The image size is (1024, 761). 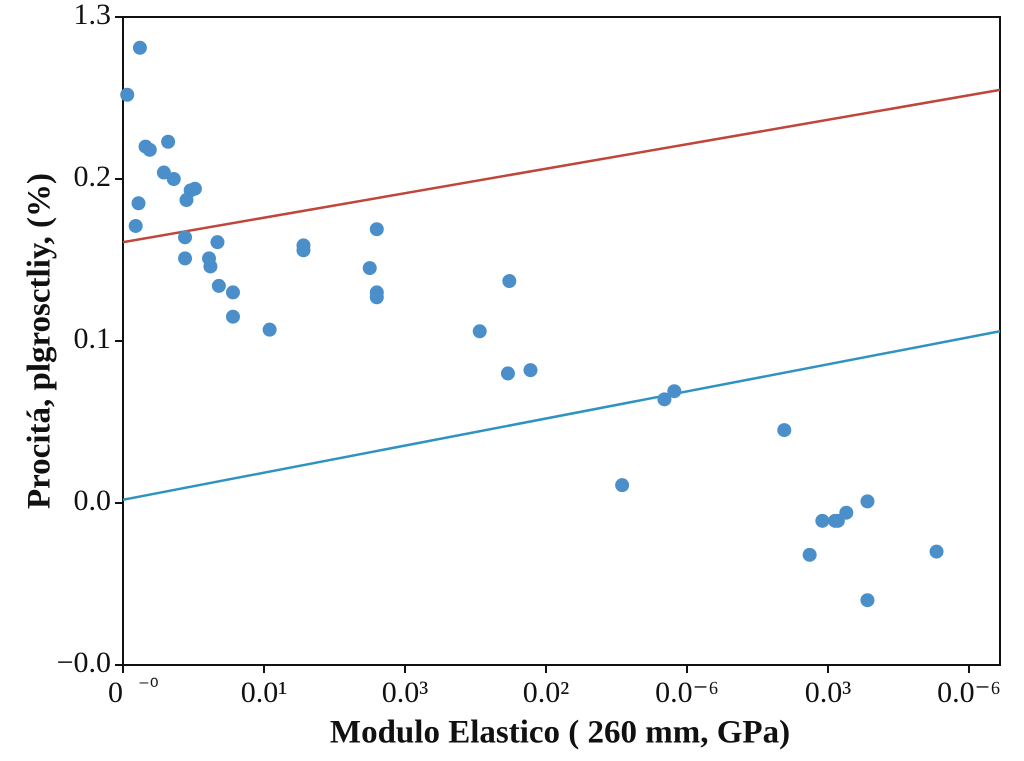 I want to click on x-tick-label: 0, so click(x=115, y=692).